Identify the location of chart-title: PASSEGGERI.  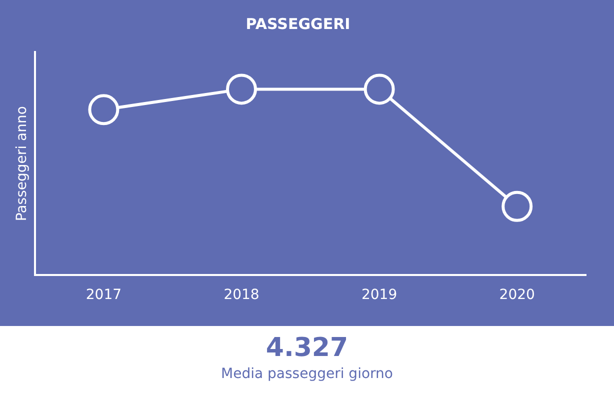
(298, 23).